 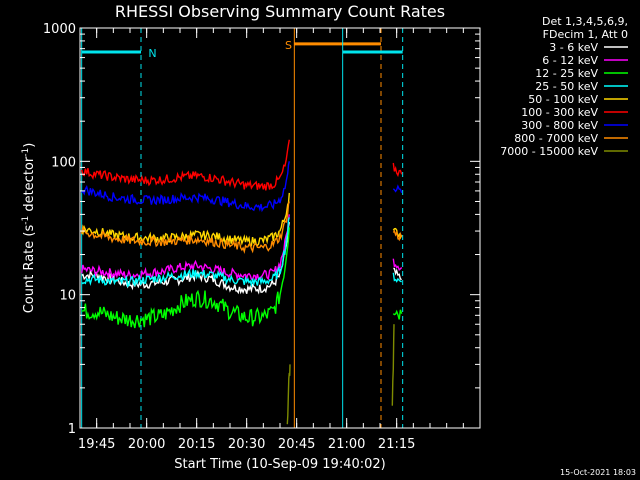 I want to click on flag-label: S, so click(x=288, y=45).